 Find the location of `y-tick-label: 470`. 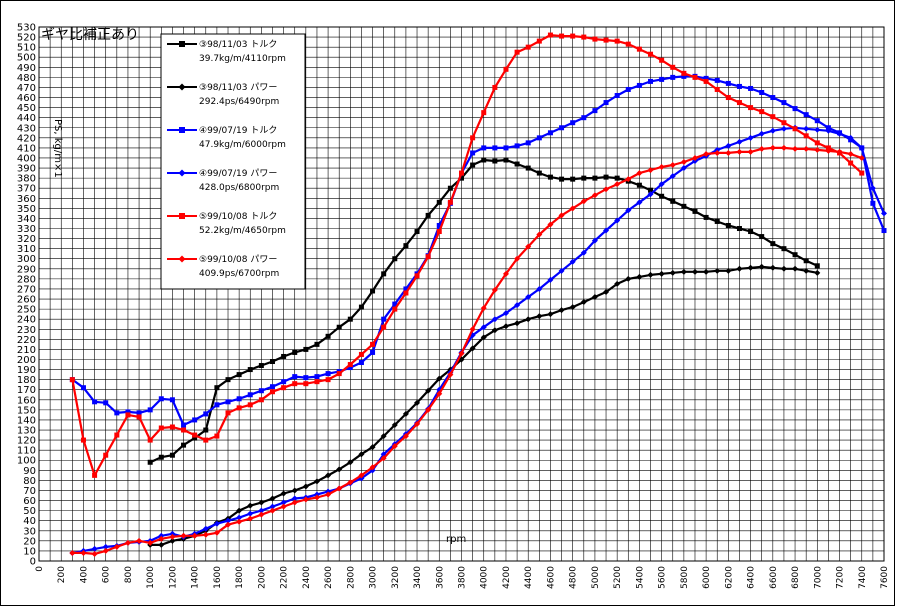

y-tick-label: 470 is located at coordinates (26, 88).